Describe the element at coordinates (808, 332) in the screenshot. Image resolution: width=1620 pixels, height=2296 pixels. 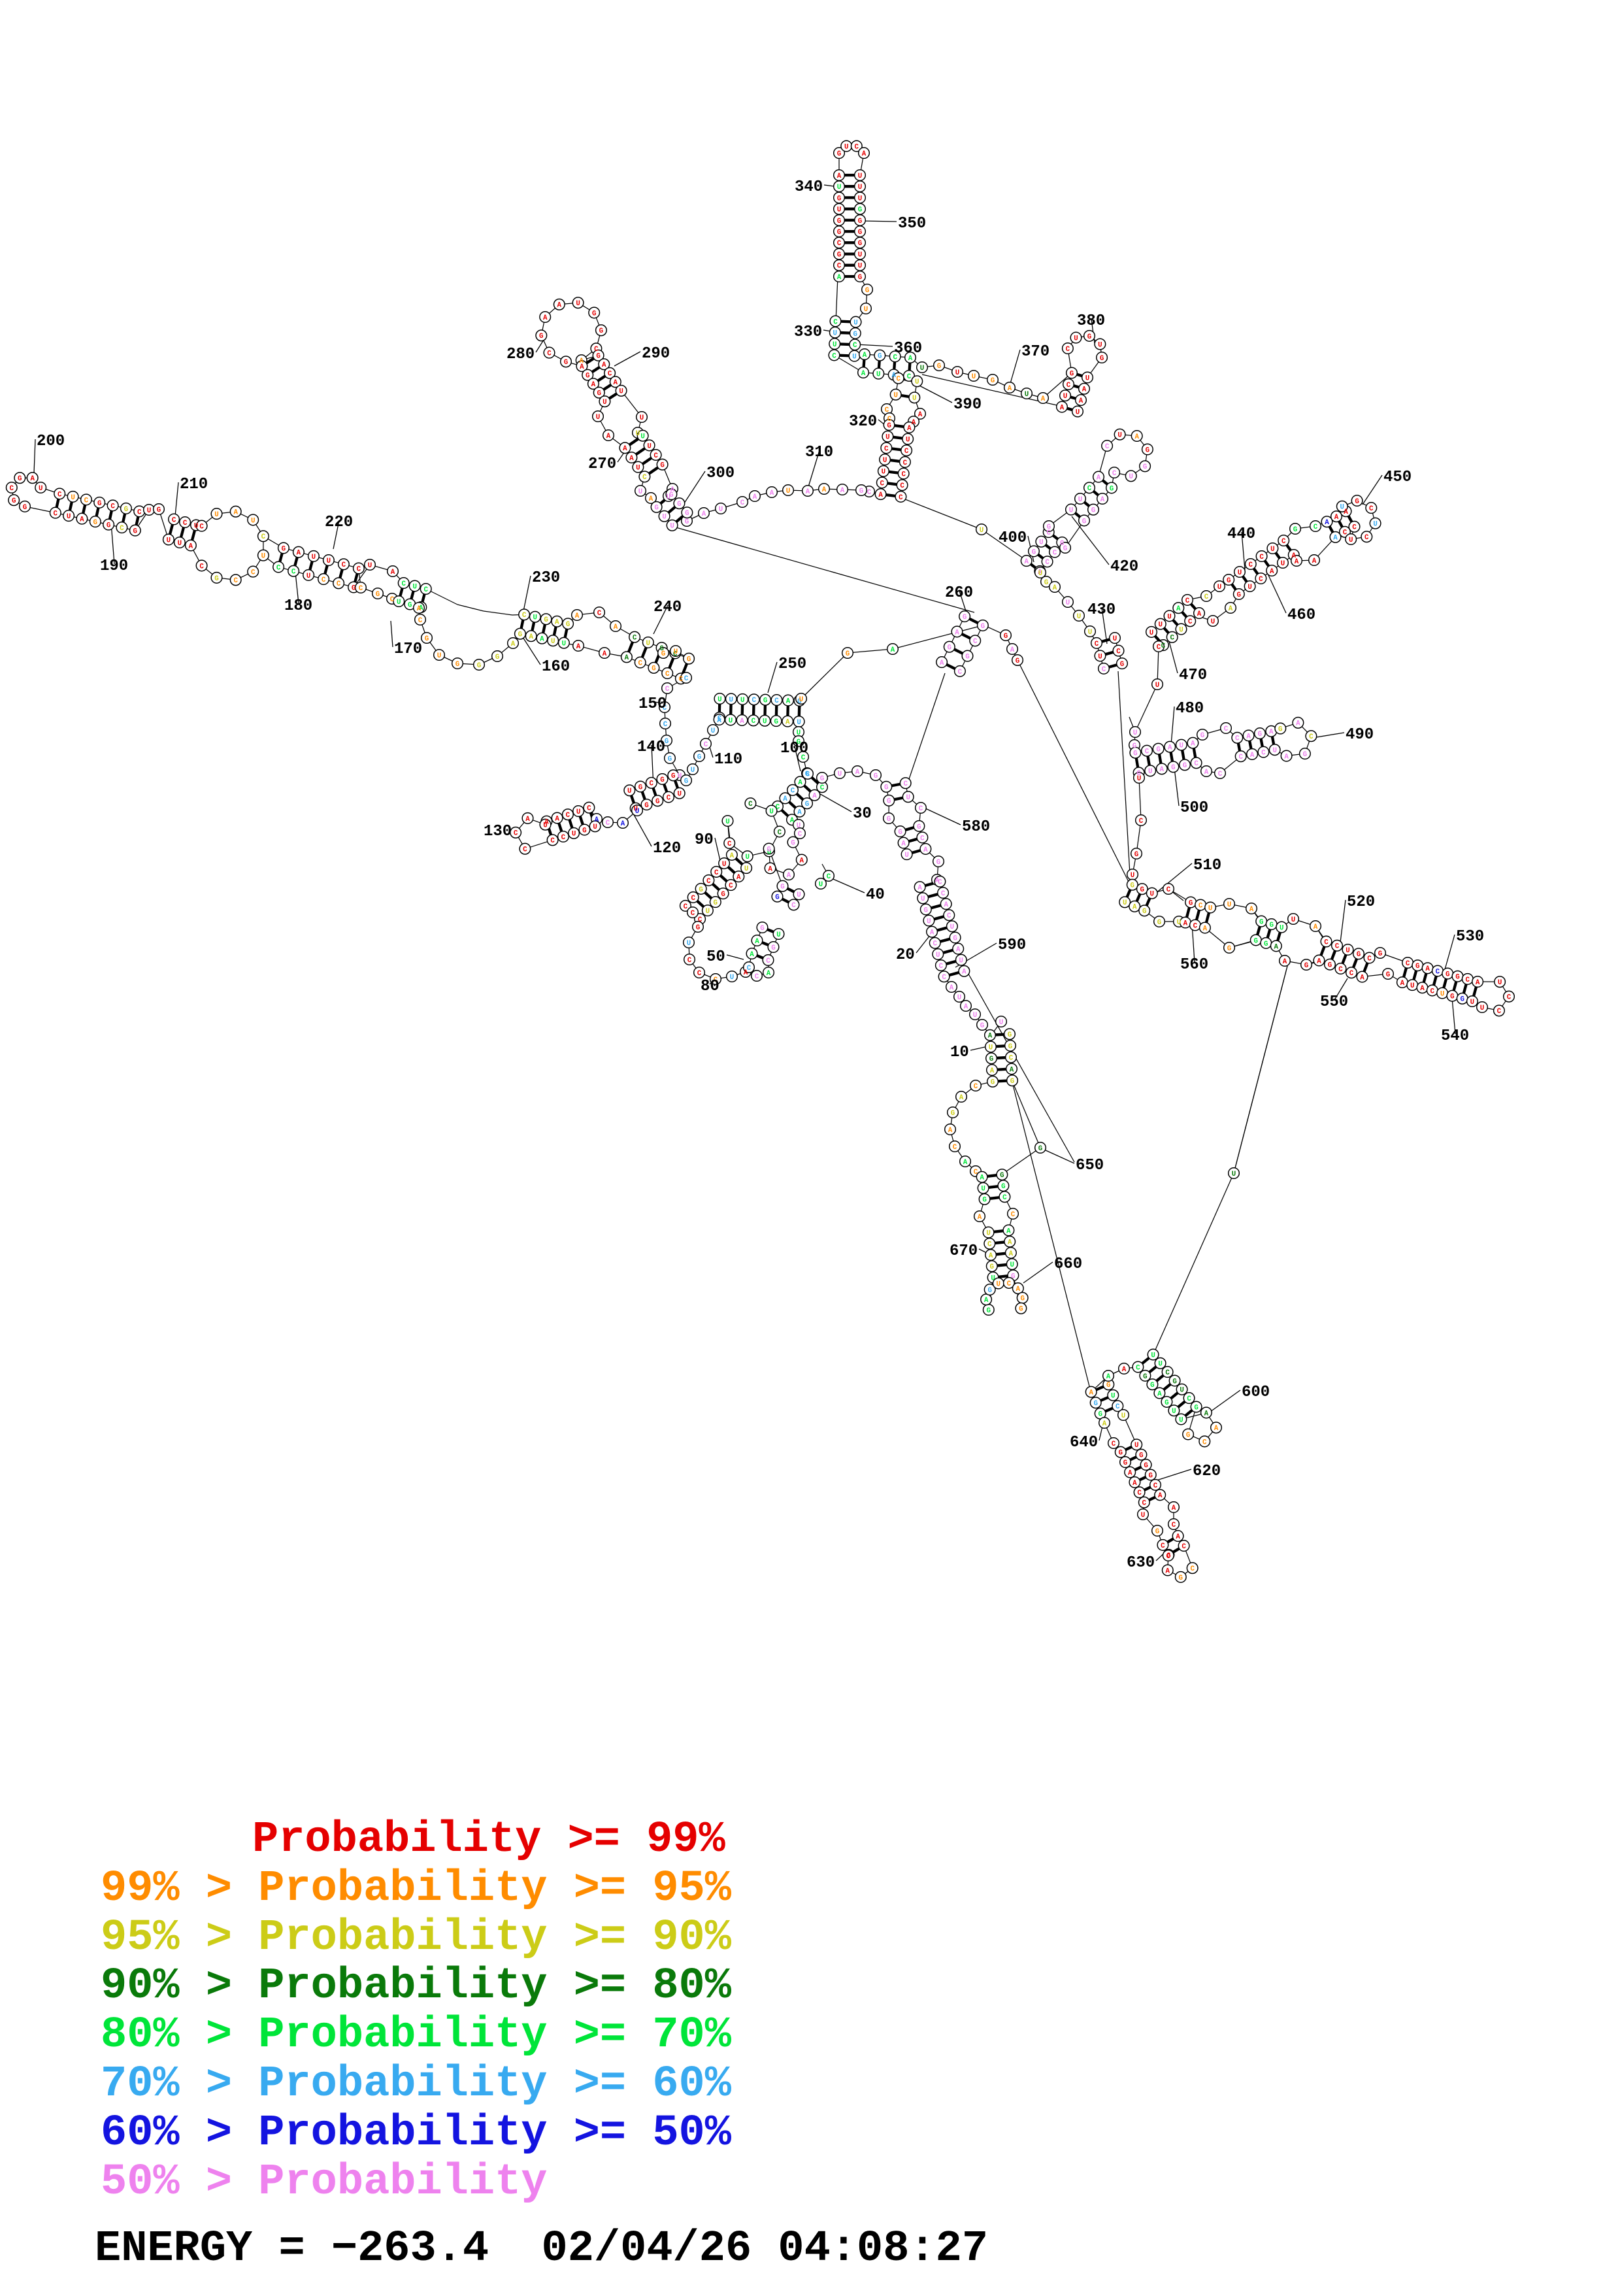
I see `svg-text: 330` at that location.